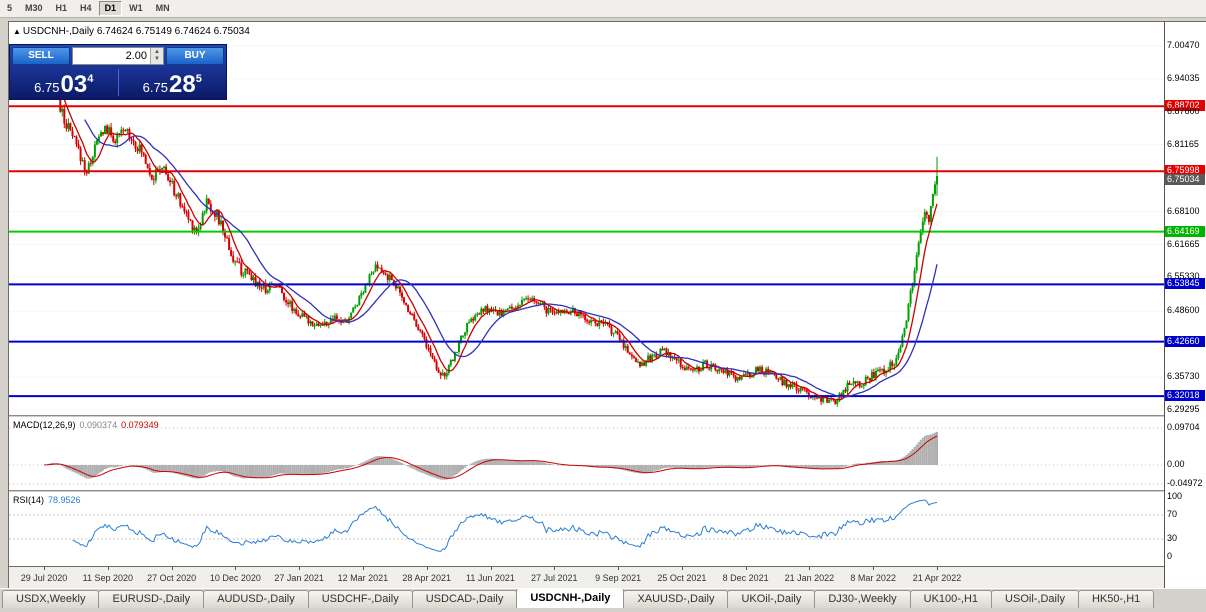 Image resolution: width=1206 pixels, height=612 pixels. What do you see at coordinates (44, 578) in the screenshot?
I see `time-axis-label: 29 Jul 2020` at bounding box center [44, 578].